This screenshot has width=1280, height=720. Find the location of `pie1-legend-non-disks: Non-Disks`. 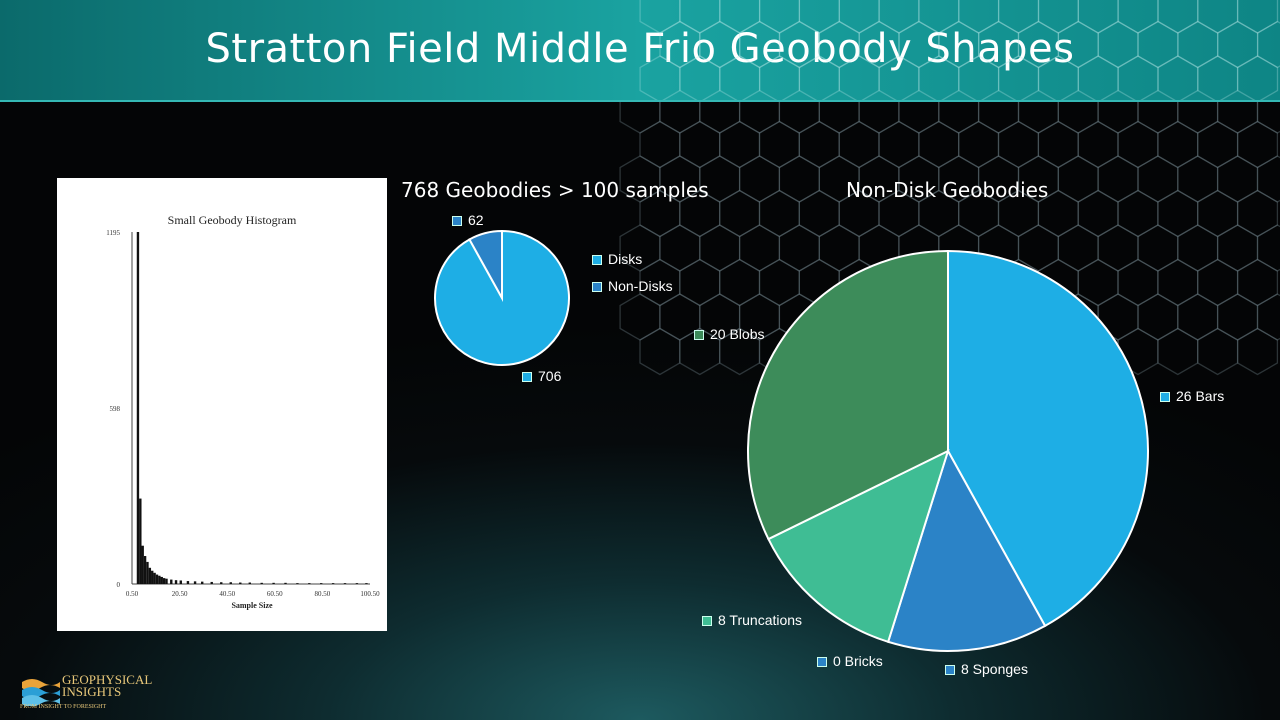

pie1-legend-non-disks: Non-Disks is located at coordinates (632, 286).